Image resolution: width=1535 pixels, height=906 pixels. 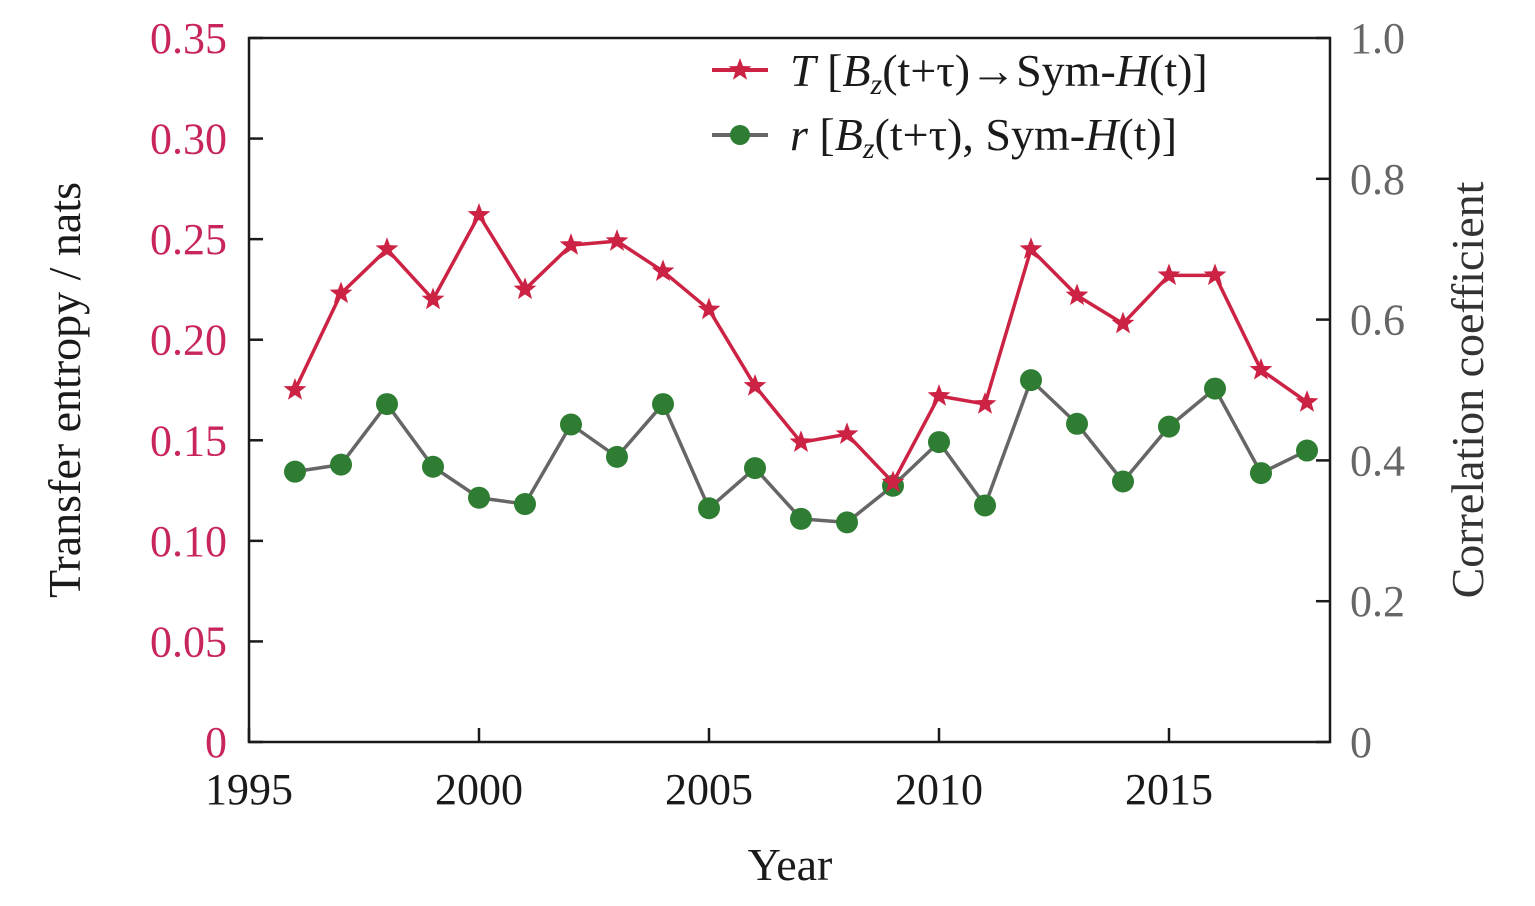 I want to click on y-left-tick-label: 0.10, so click(x=188, y=541).